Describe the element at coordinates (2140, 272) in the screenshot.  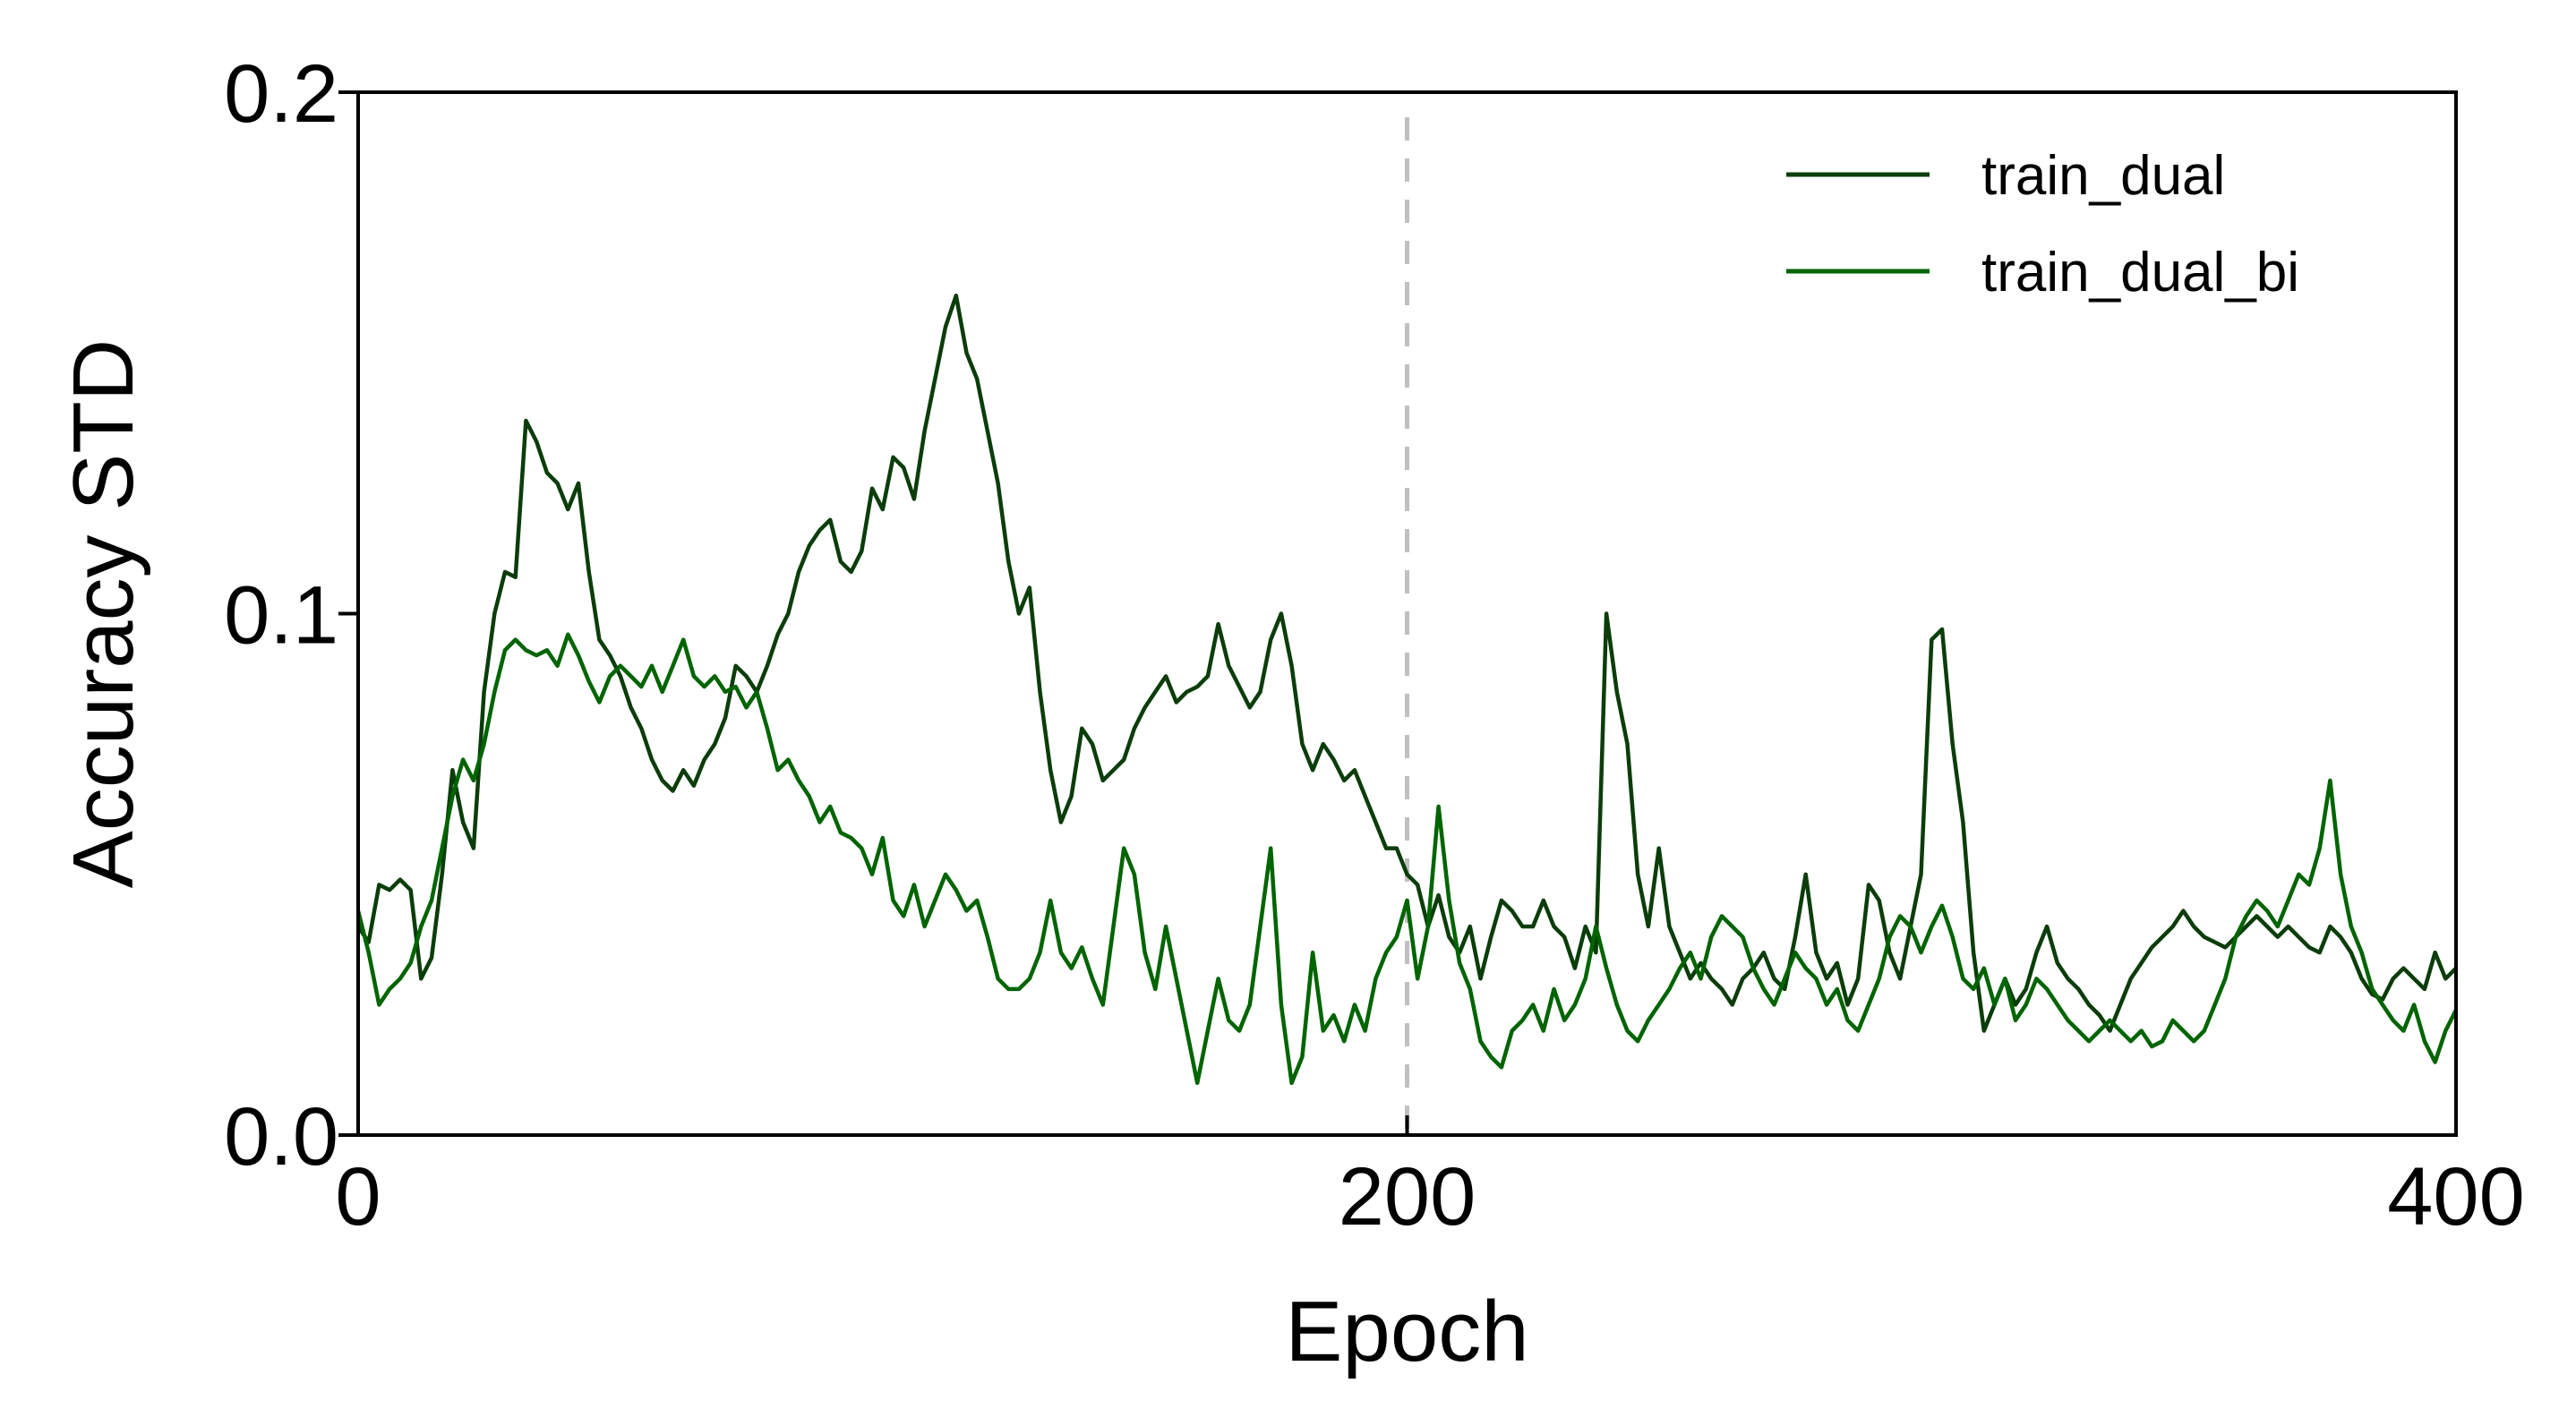
I see `legend-label-train-dual-bi: train_dual_bi` at that location.